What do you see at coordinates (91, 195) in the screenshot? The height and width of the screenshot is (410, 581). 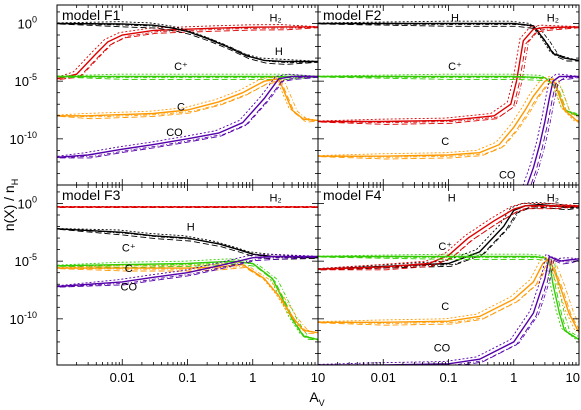 I see `panel-title: model F3` at bounding box center [91, 195].